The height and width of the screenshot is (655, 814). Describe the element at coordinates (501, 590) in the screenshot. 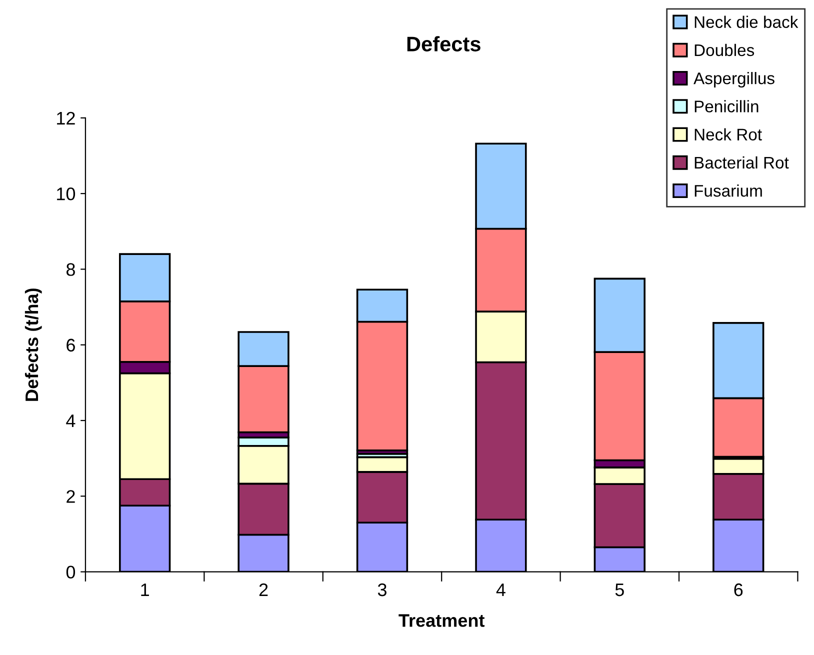

I see `x-tick-label: 4` at that location.